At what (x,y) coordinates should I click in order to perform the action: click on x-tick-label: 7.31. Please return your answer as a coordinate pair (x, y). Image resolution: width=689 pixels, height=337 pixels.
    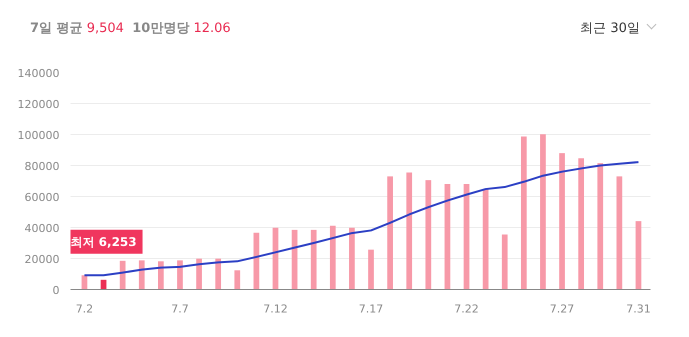
    Looking at the image, I should click on (638, 309).